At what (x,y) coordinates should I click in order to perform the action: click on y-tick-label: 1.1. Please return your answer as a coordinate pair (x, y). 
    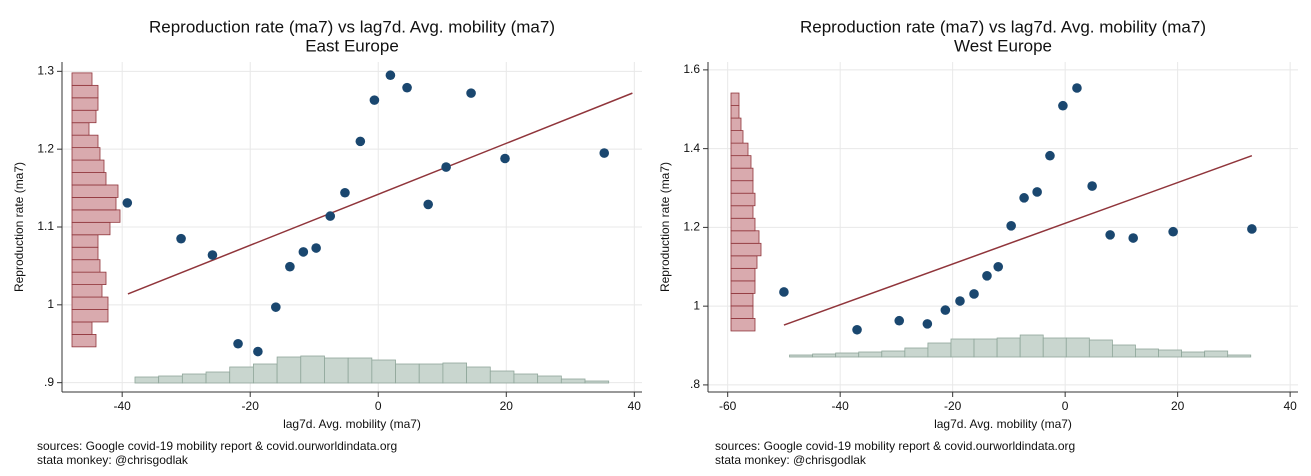
    Looking at the image, I should click on (45, 226).